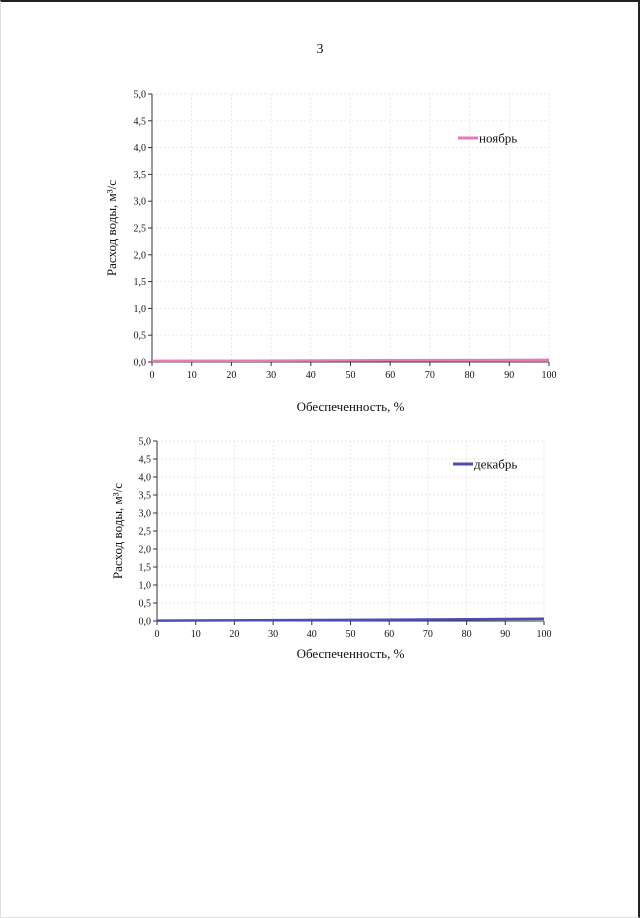 This screenshot has height=918, width=640. Describe the element at coordinates (351, 530) in the screenshot. I see `chart-grid` at that location.